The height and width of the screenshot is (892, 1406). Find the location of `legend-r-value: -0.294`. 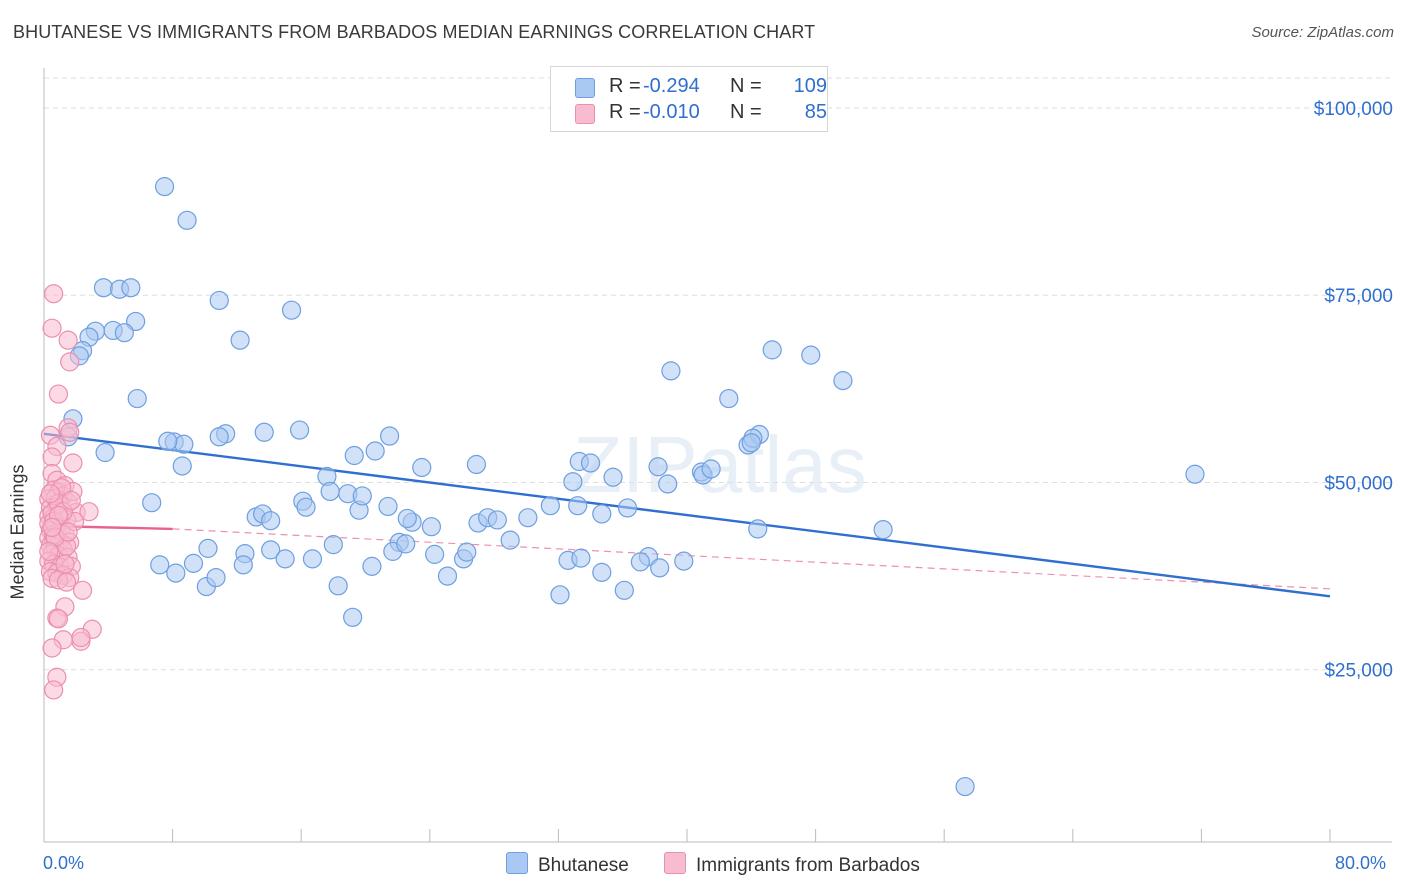

legend-r-value: -0.294 is located at coordinates (671, 86).